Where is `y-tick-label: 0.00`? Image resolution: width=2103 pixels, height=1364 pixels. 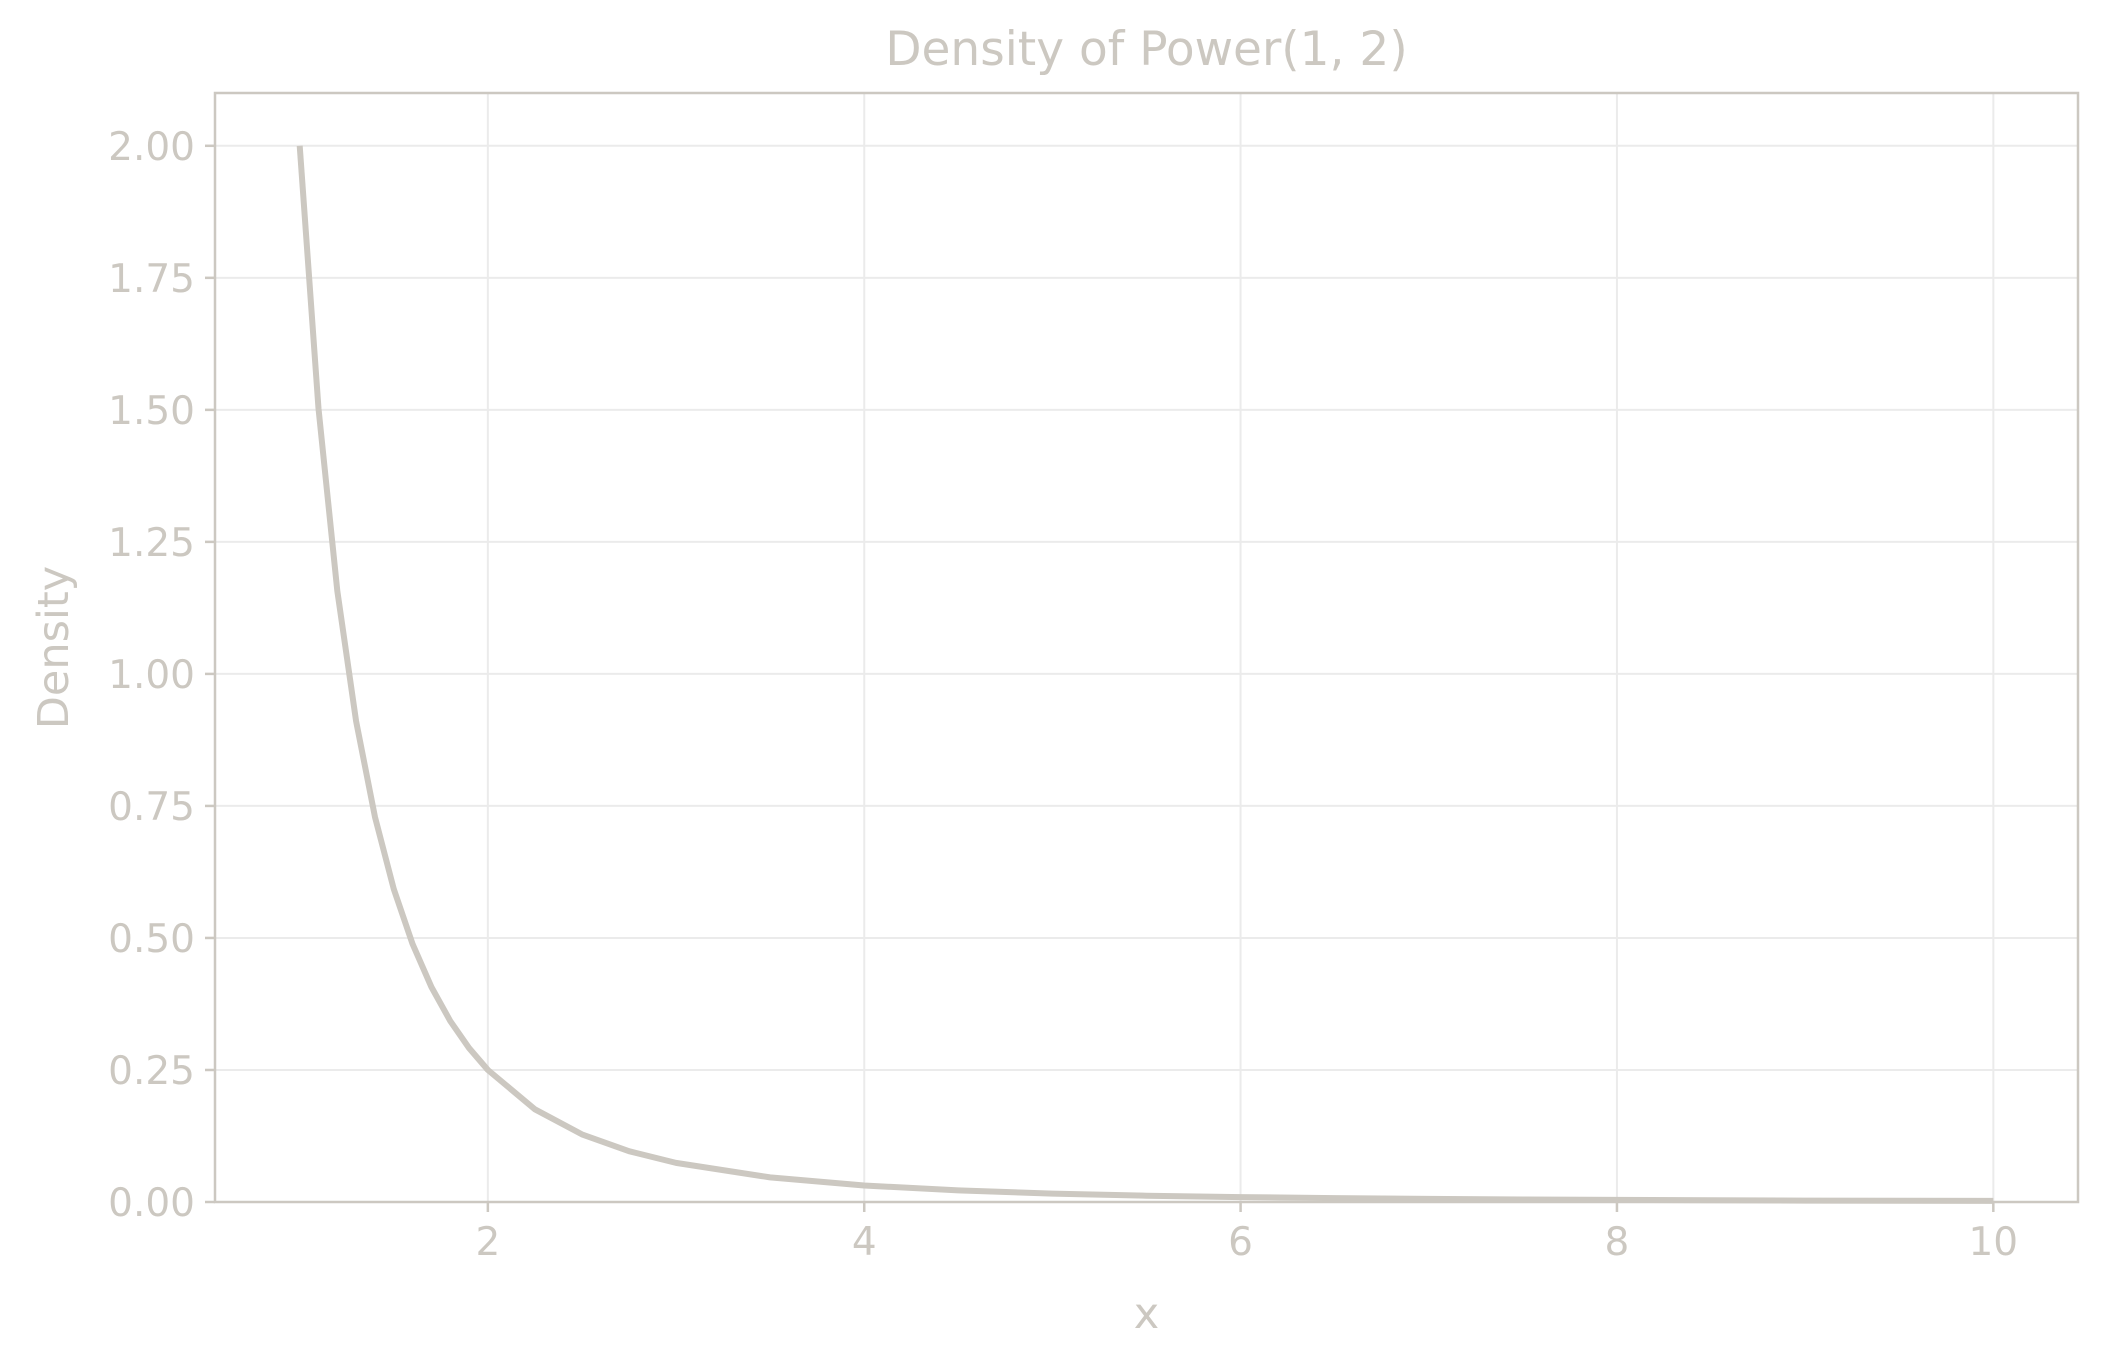 y-tick-label: 0.00 is located at coordinates (151, 1203).